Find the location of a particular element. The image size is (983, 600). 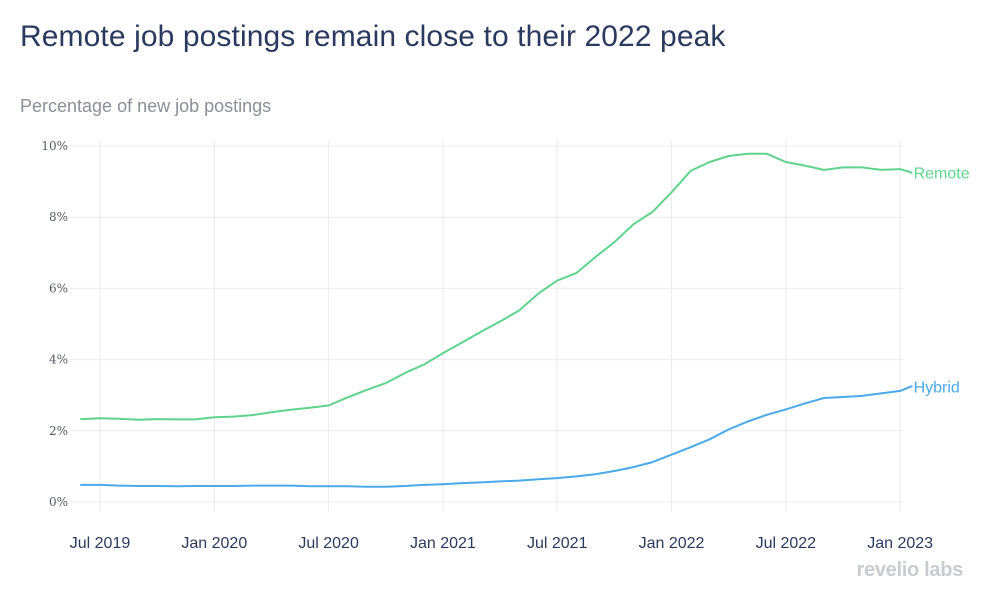

remote-series-label: Remote is located at coordinates (942, 174).